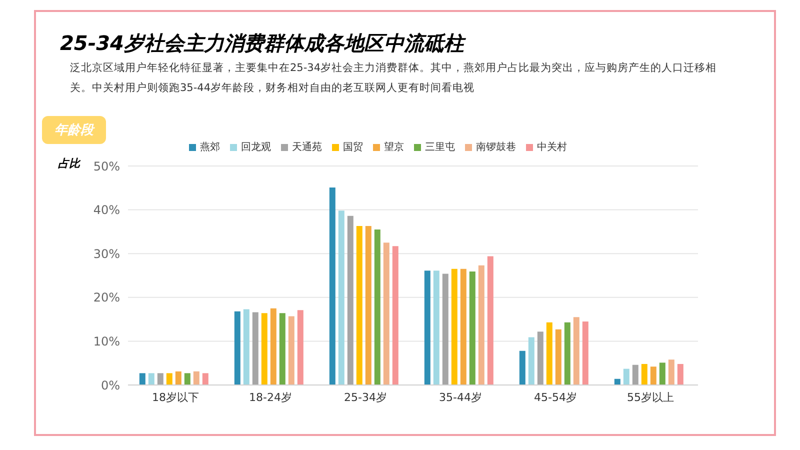 The image size is (800, 450). Describe the element at coordinates (110, 385) in the screenshot. I see `y-tick-label: 0%` at that location.